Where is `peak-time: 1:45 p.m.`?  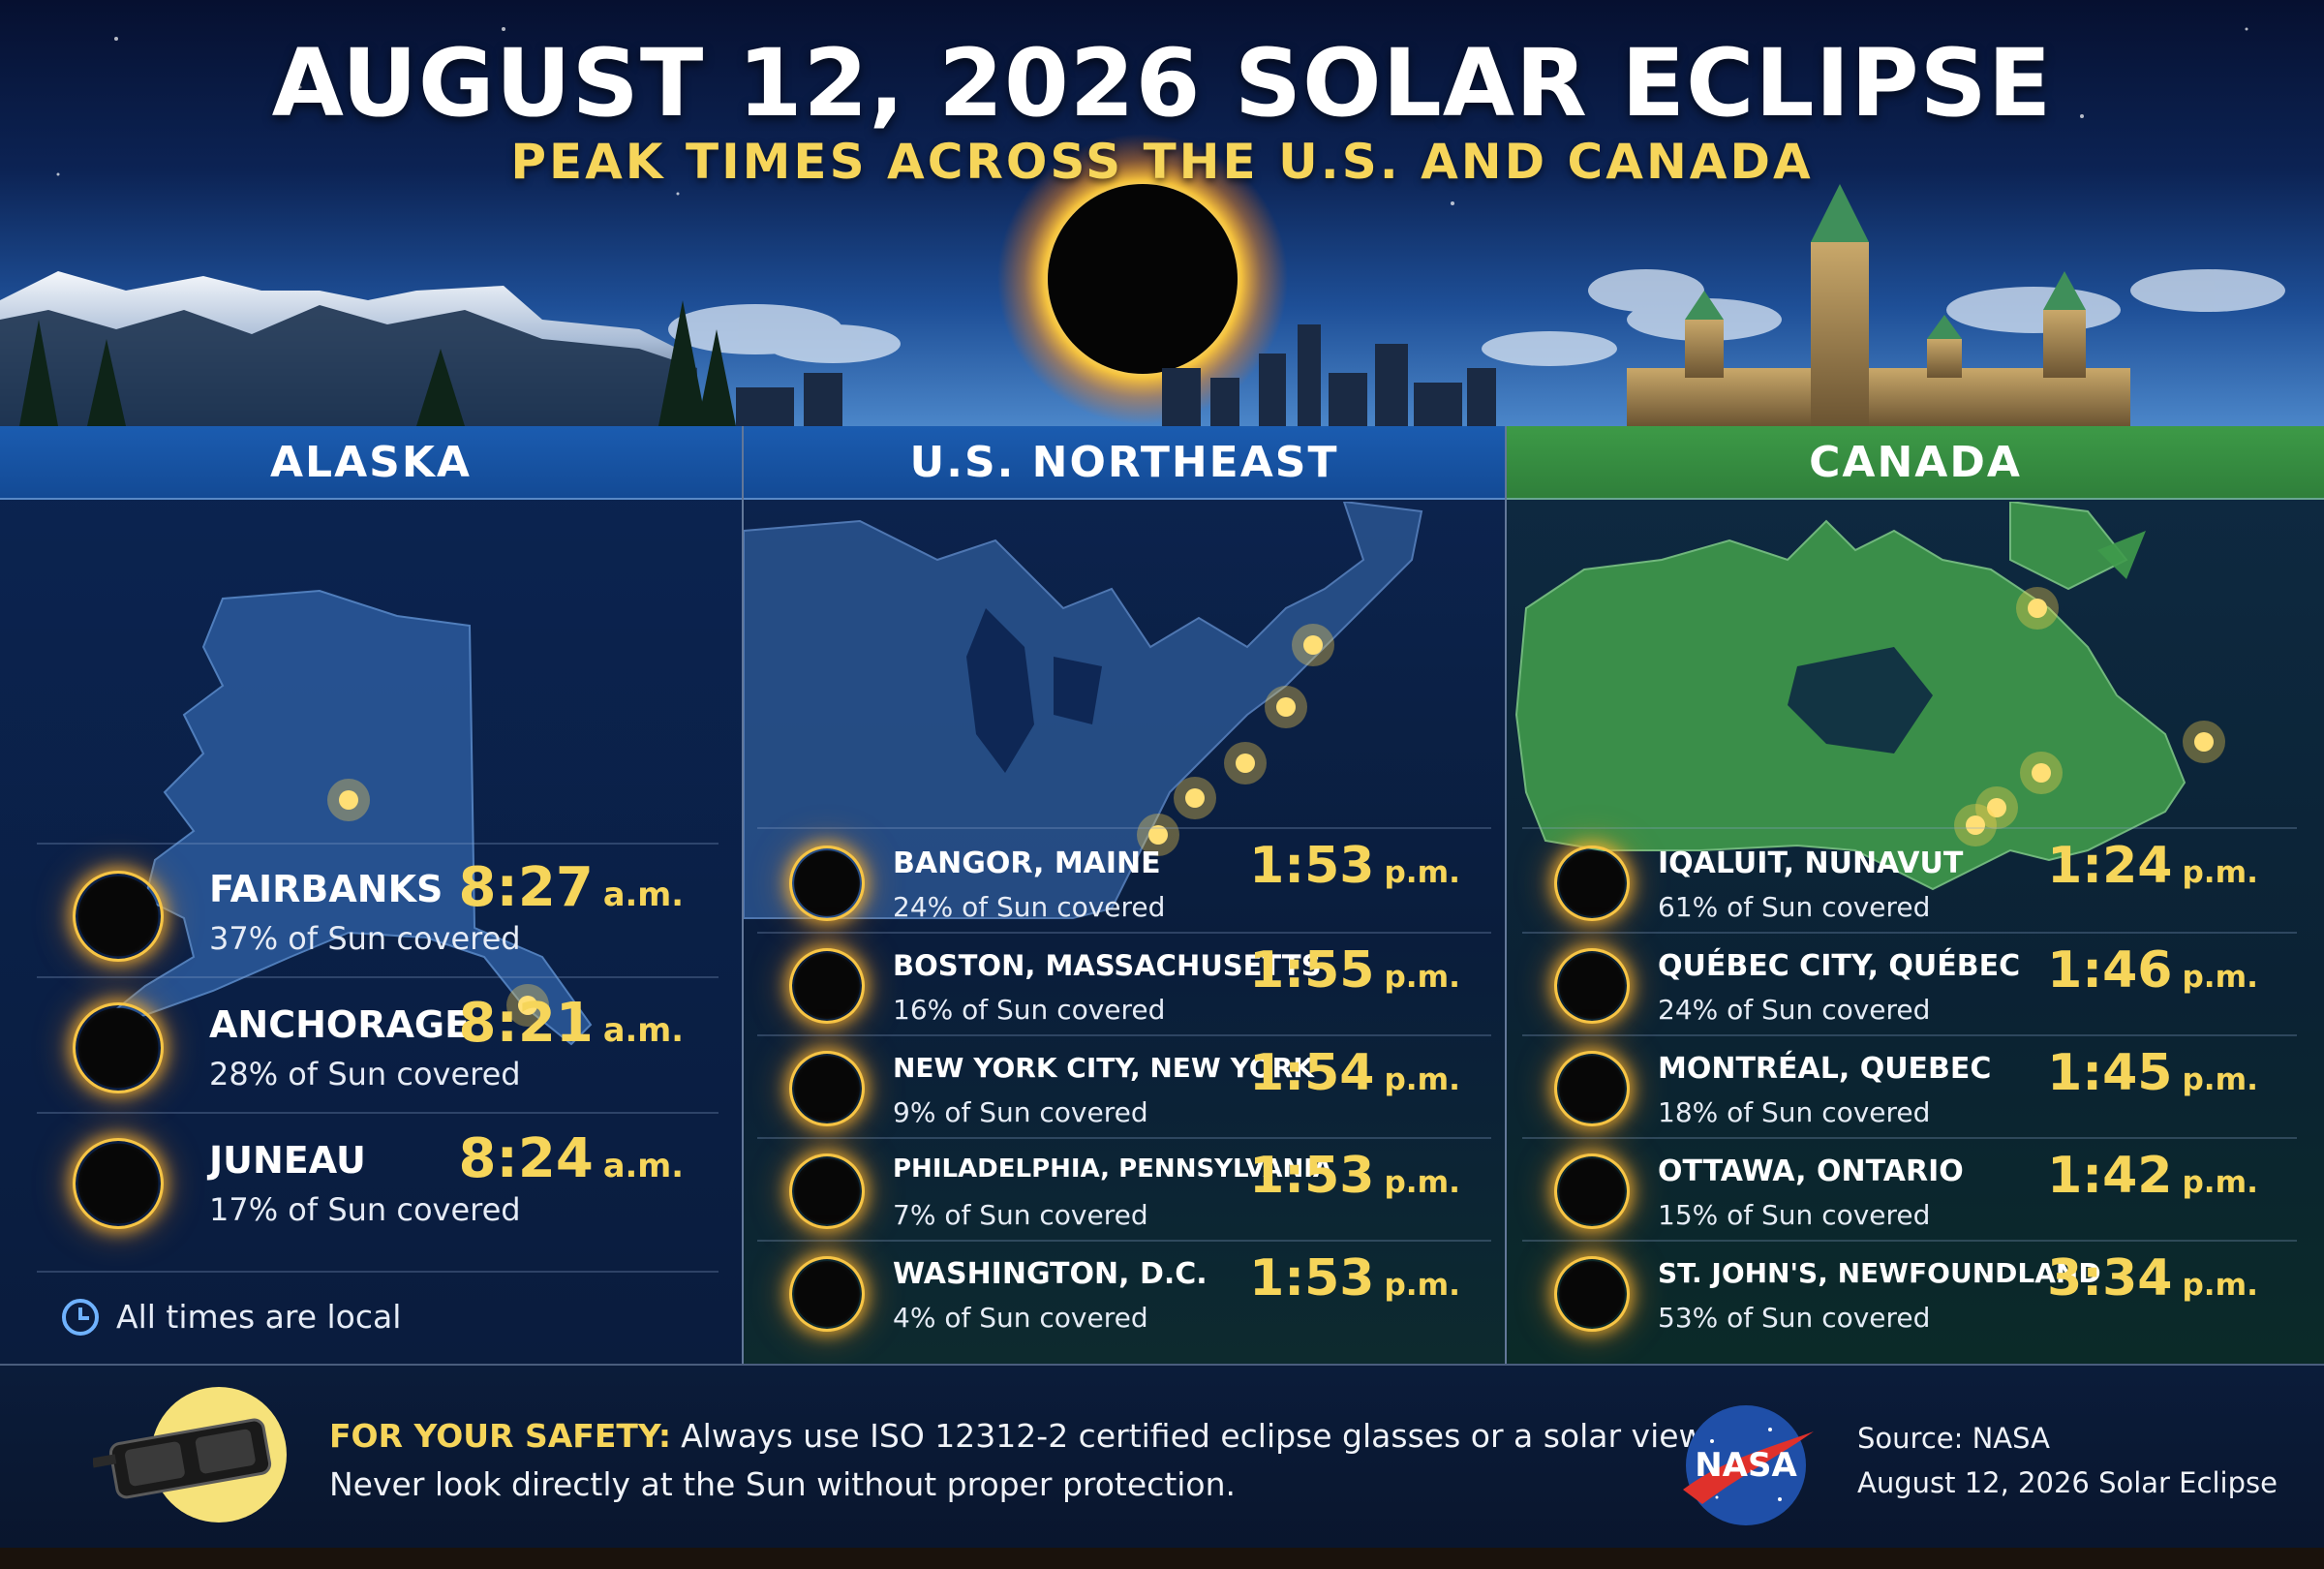 peak-time: 1:45 p.m. is located at coordinates (2152, 1073).